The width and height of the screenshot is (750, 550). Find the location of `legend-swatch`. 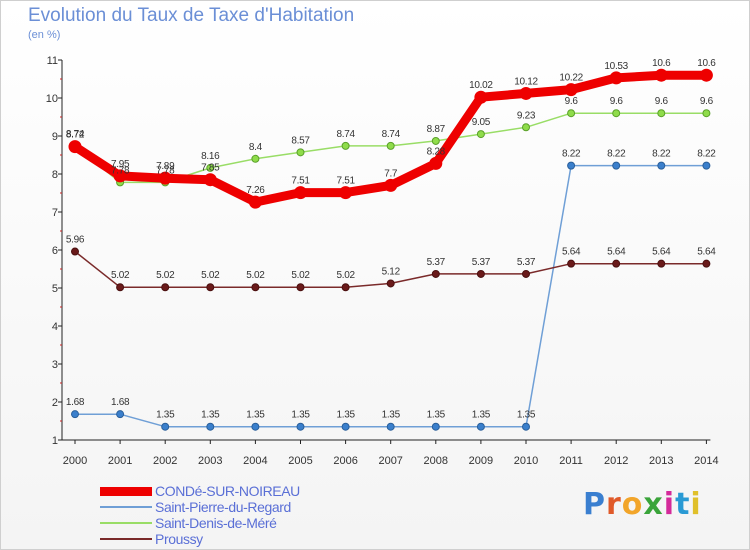

legend-swatch is located at coordinates (126, 491).